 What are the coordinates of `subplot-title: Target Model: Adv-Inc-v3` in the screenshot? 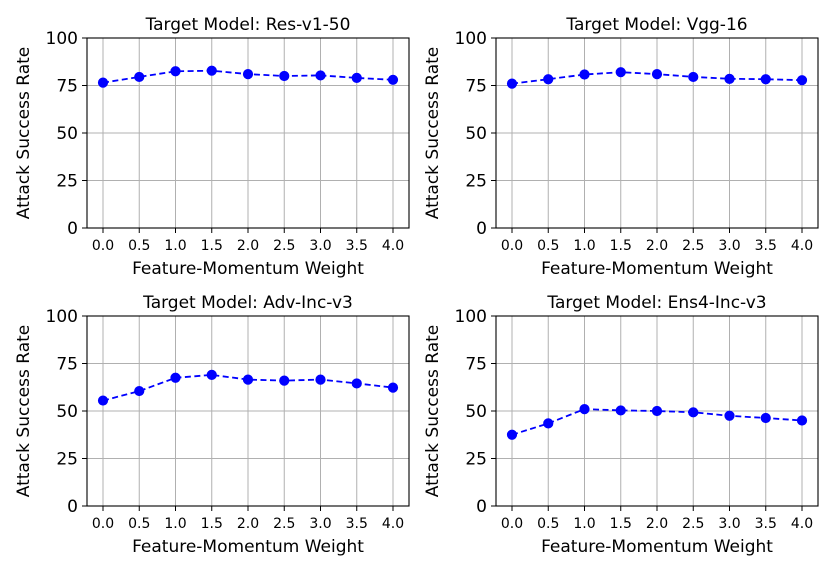 It's located at (247, 303).